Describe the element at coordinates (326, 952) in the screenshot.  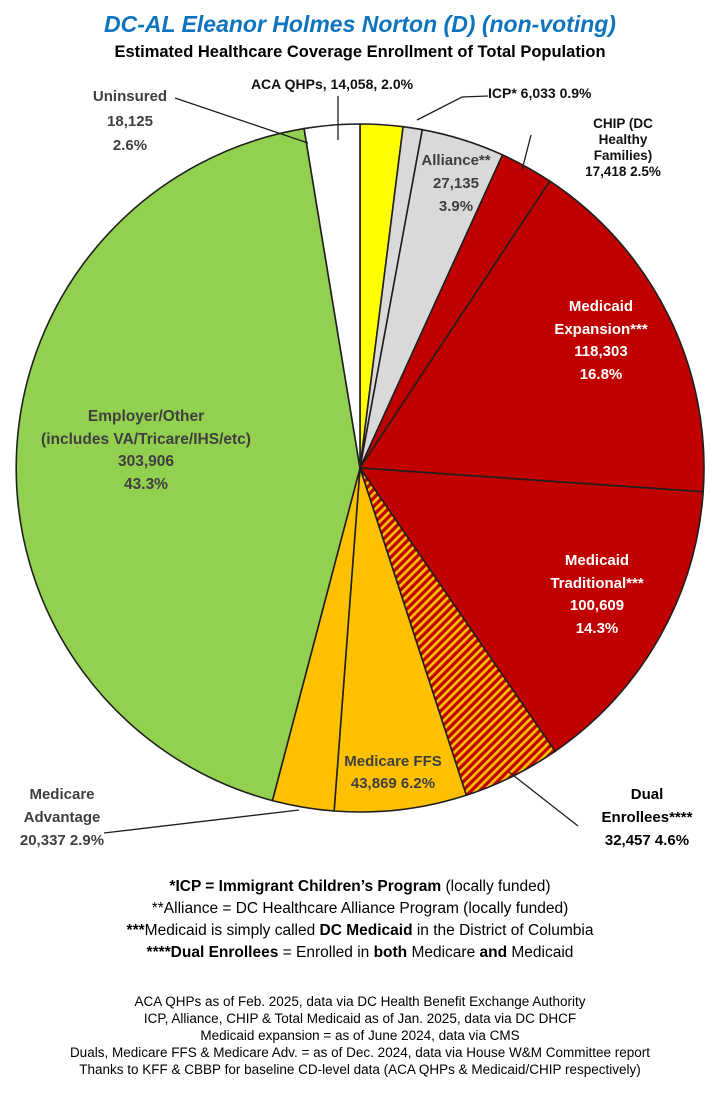
I see `footnote-dual-reg1: = Enrolled in` at that location.